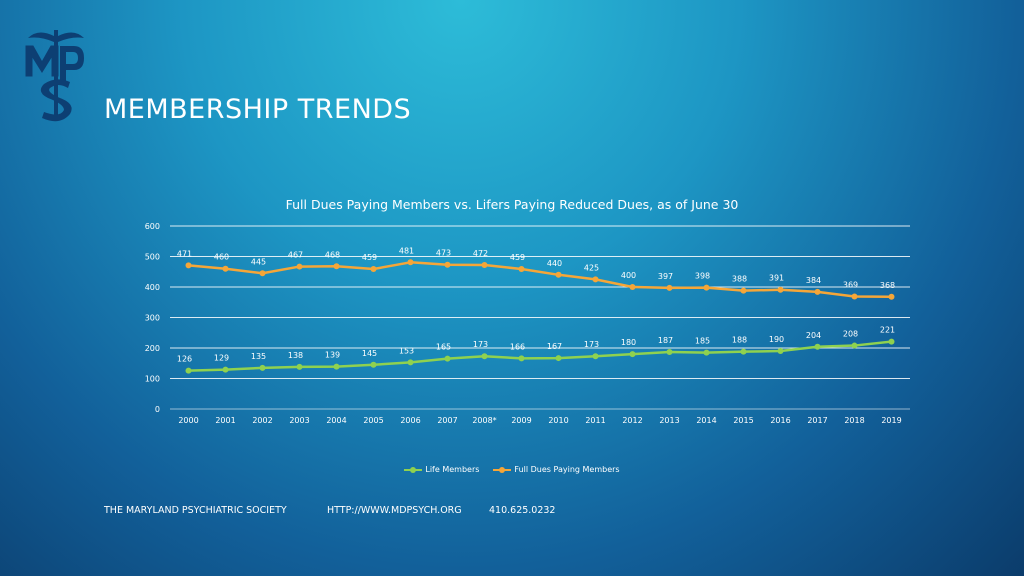  What do you see at coordinates (891, 420) in the screenshot?
I see `x-tick-label: 2019` at bounding box center [891, 420].